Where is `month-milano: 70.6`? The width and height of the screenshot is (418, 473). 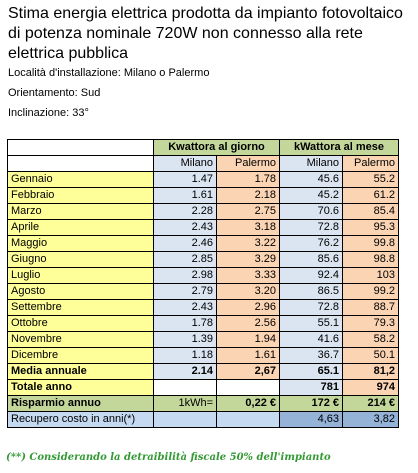 month-milano: 70.6 is located at coordinates (311, 211).